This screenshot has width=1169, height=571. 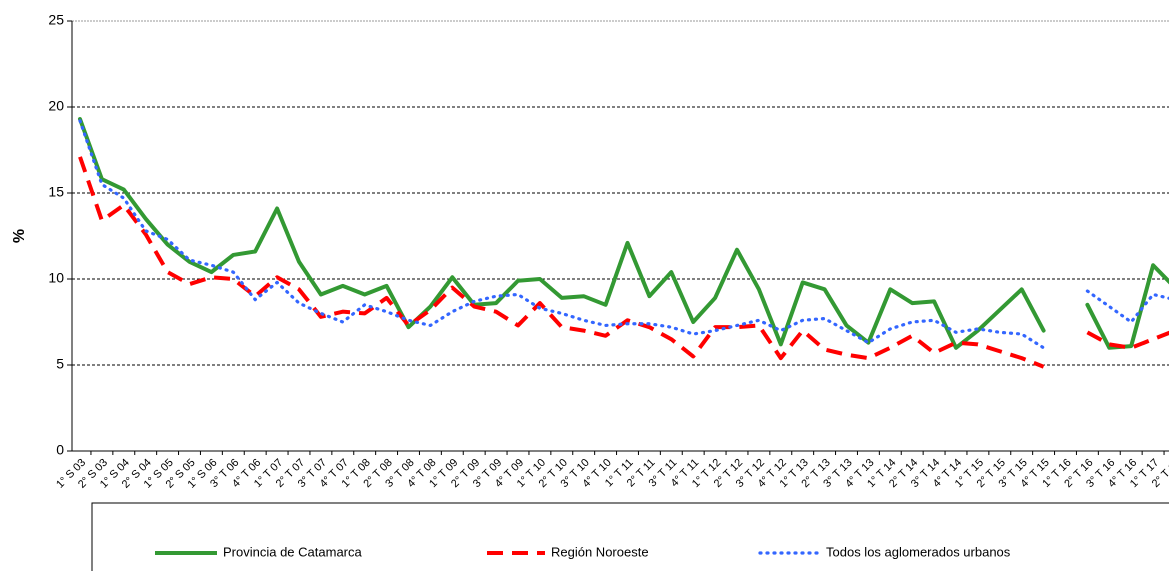 I want to click on y-tick-label: 20, so click(x=56, y=106).